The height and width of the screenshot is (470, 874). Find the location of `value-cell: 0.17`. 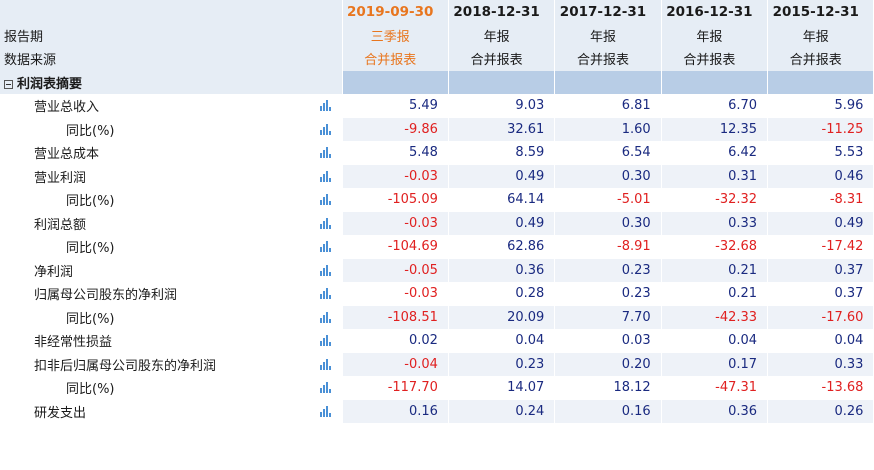

value-cell: 0.17 is located at coordinates (715, 364).